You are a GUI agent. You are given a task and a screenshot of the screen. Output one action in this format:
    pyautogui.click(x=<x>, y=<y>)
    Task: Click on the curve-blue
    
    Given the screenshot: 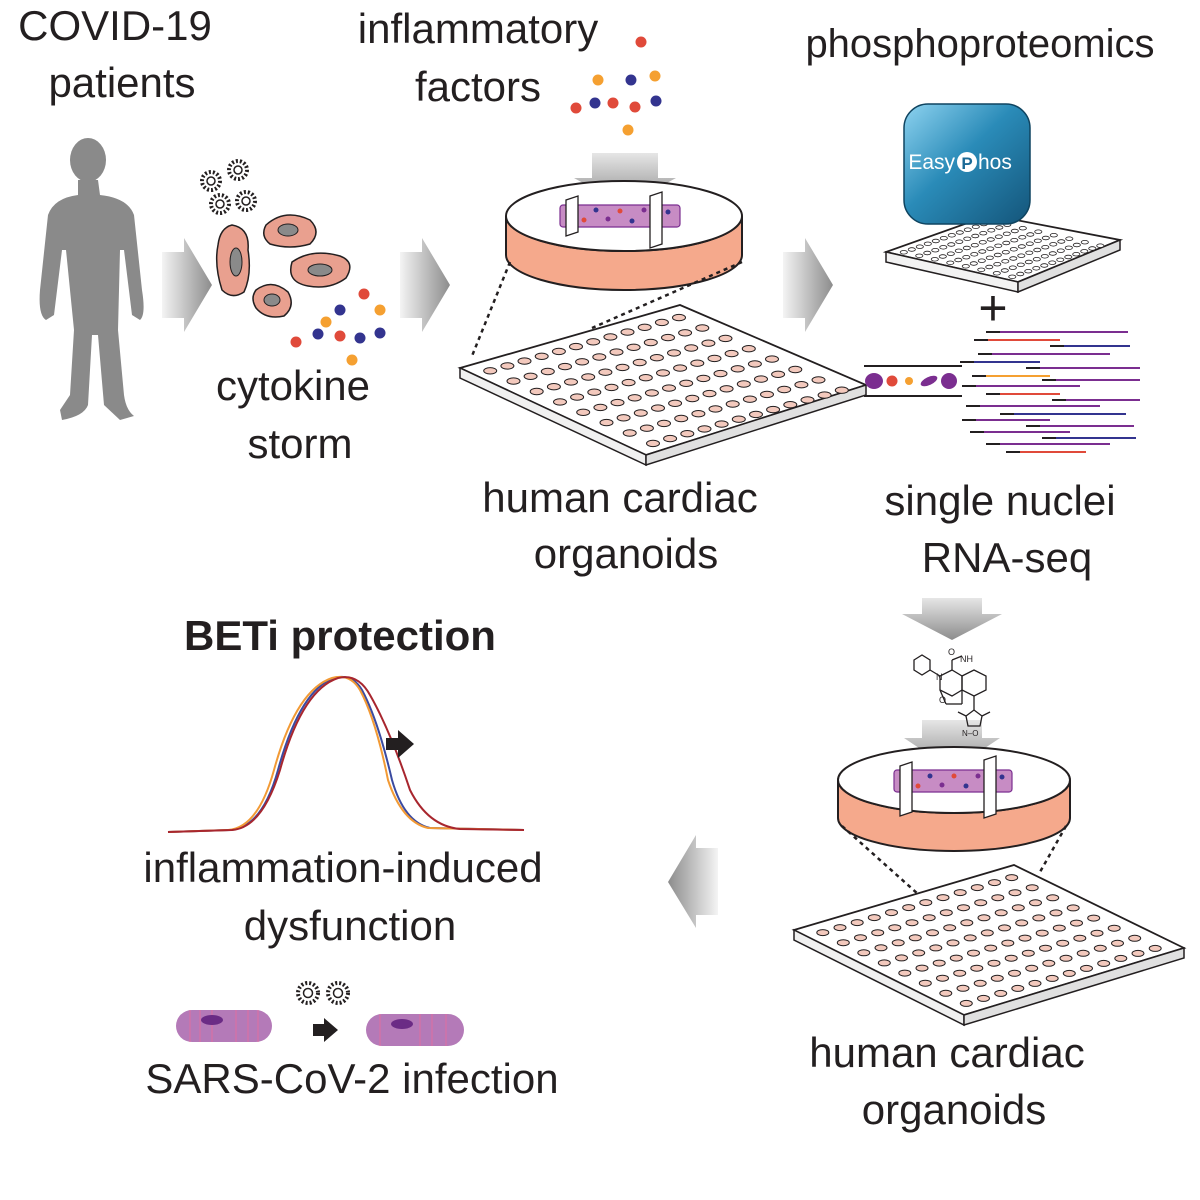 What is the action you would take?
    pyautogui.click(x=346, y=754)
    